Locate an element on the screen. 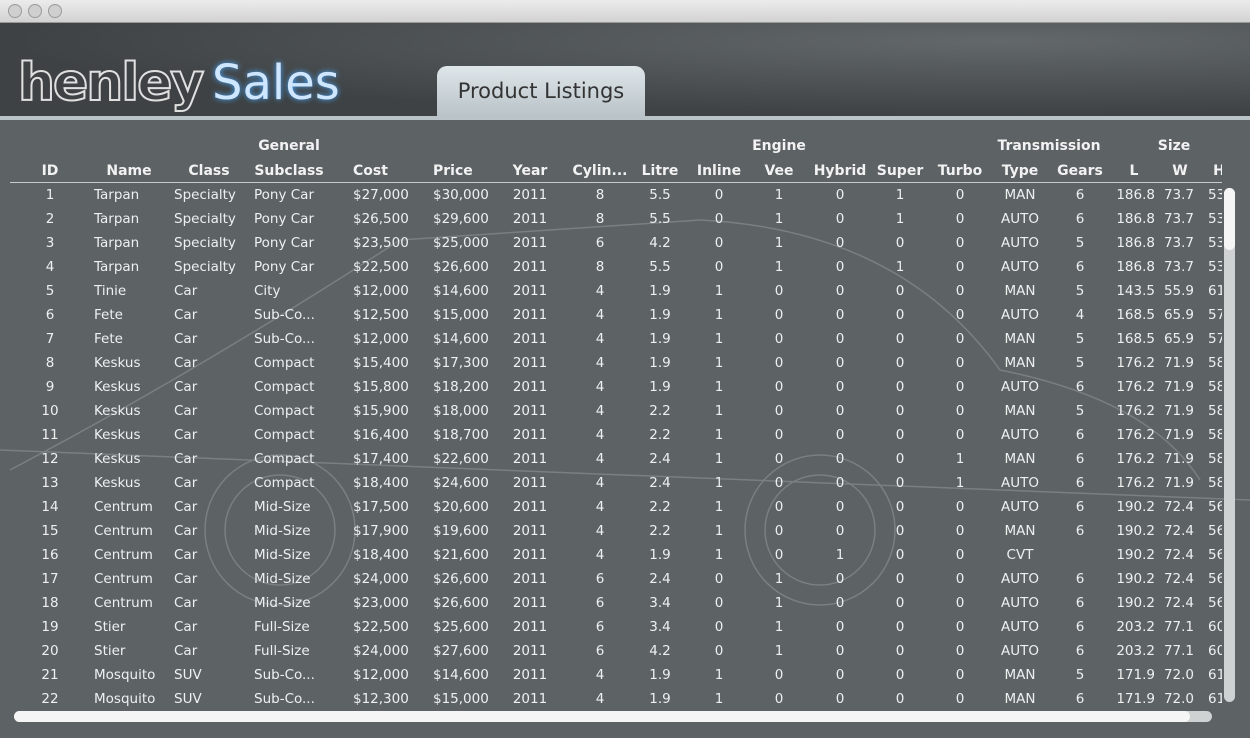 The width and height of the screenshot is (1250, 738). table-cell: Tarpan is located at coordinates (117, 267).